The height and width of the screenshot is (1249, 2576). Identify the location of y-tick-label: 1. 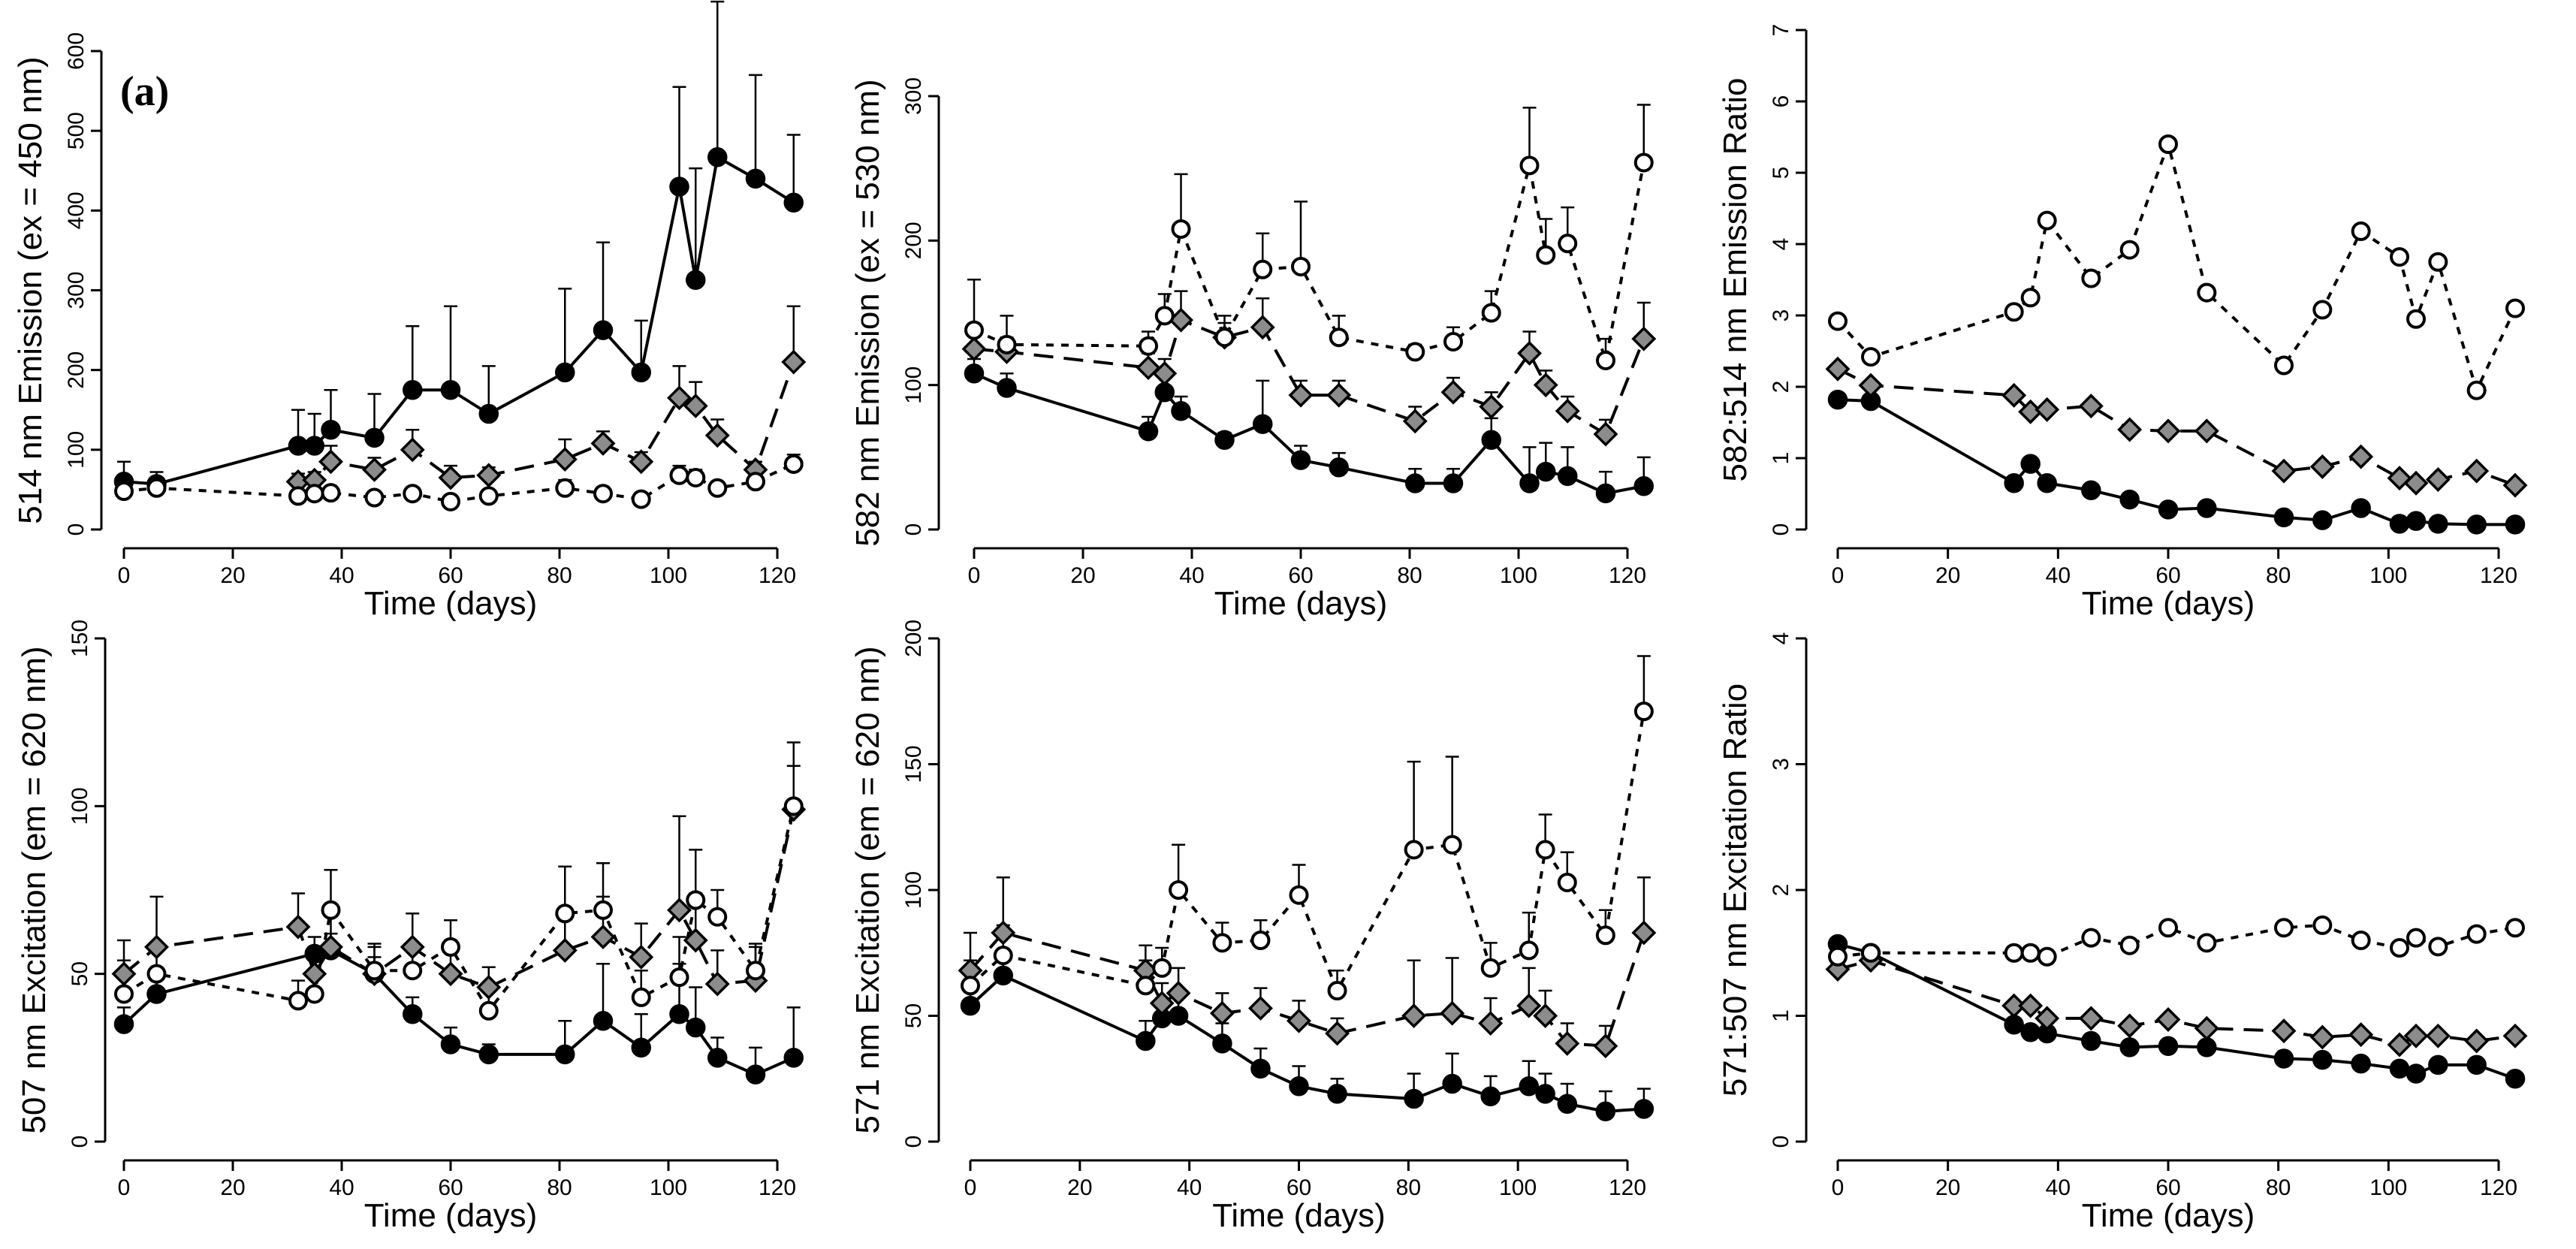
(1781, 458).